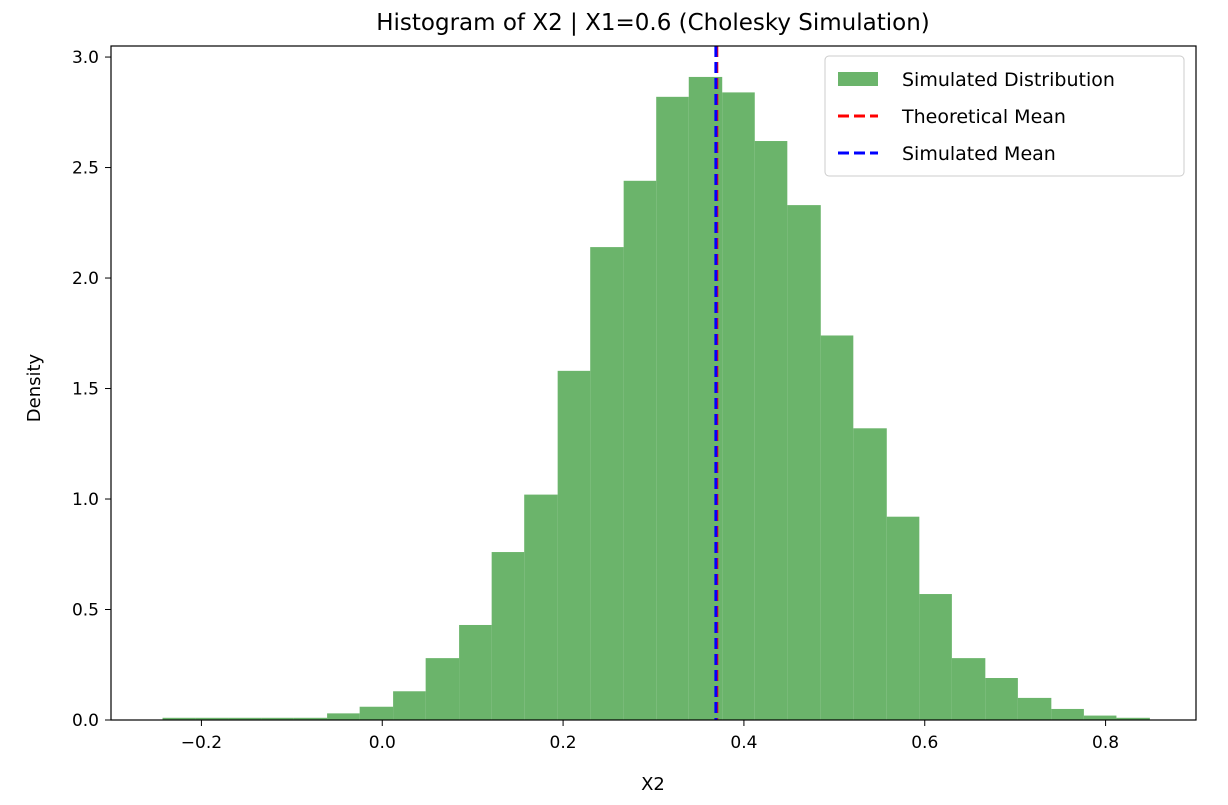  I want to click on y-axis-label: Density, so click(34, 387).